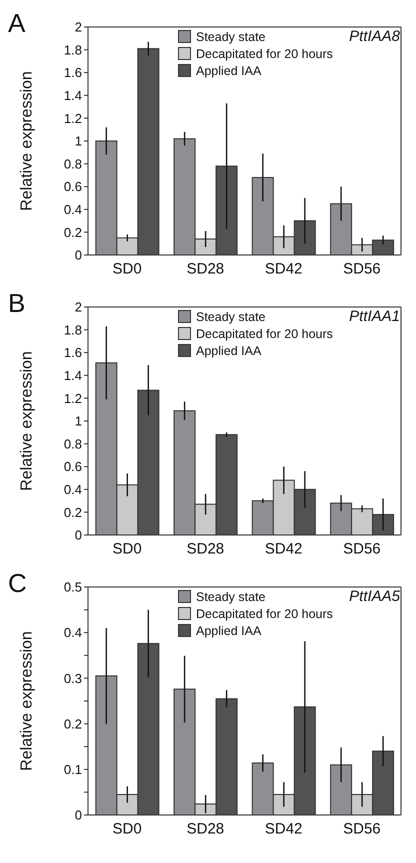  I want to click on y-tick-label: 0.1, so click(73, 770).